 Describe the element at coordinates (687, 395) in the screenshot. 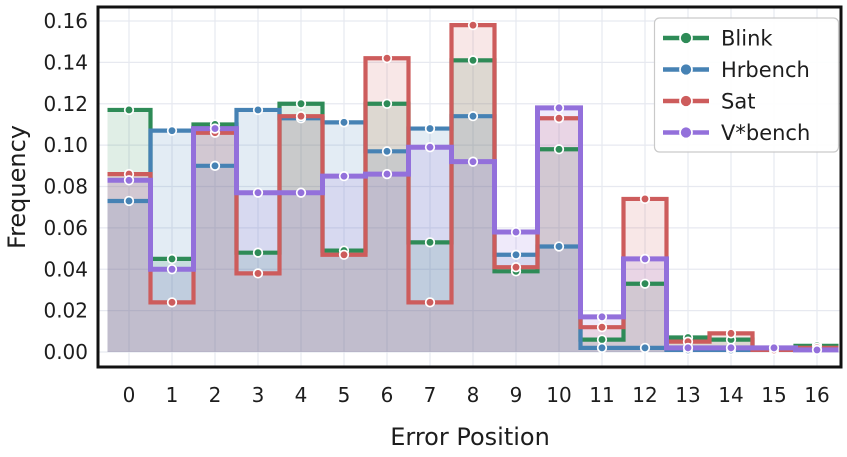

I see `x-tick-label: 13` at that location.